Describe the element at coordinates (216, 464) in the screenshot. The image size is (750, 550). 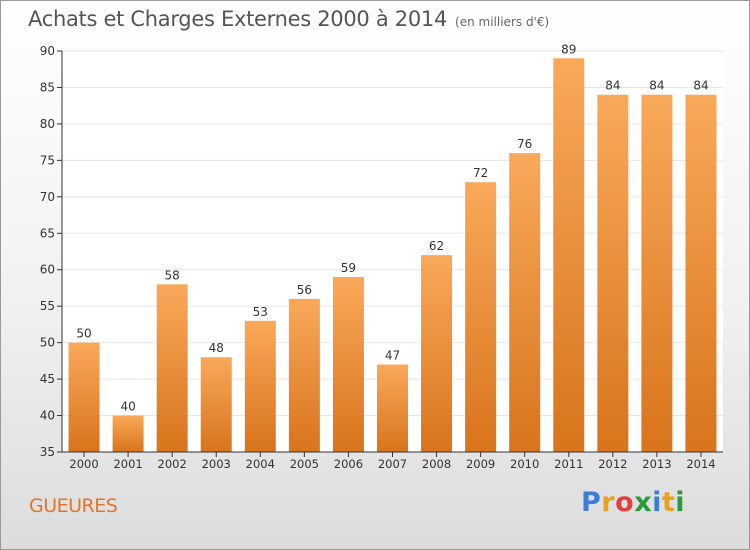
I see `x-tick-label: 2003` at that location.